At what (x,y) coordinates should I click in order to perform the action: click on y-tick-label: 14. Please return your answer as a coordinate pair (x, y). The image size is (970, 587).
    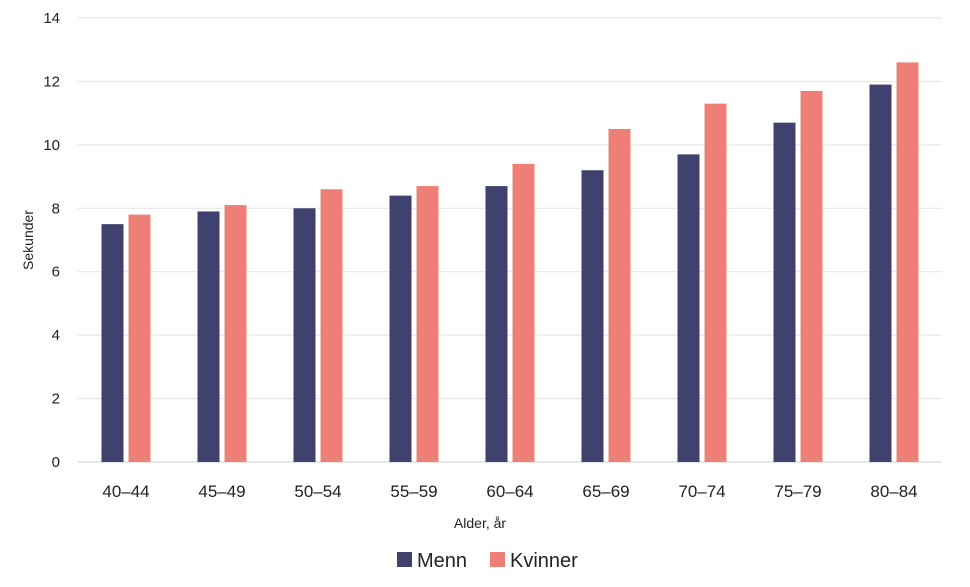
    Looking at the image, I should click on (51, 18).